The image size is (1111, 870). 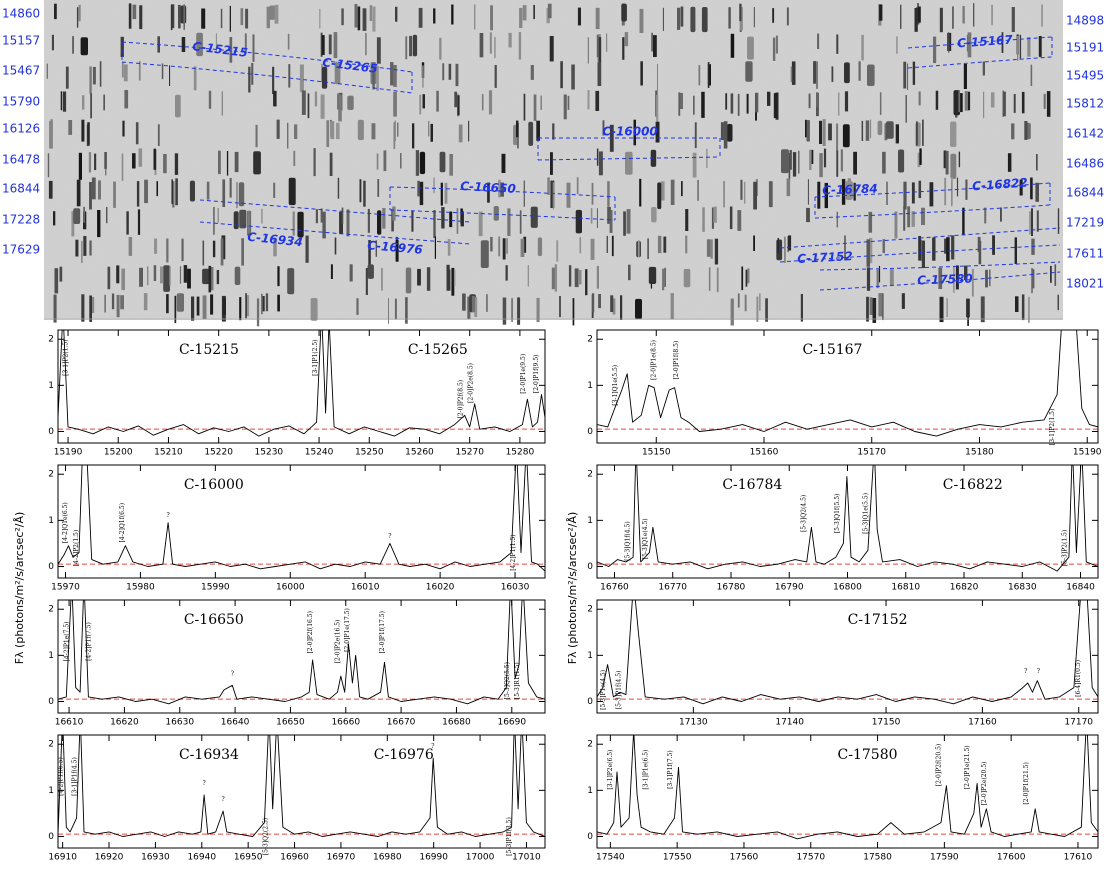 What do you see at coordinates (232, 673) in the screenshot?
I see `line-annotation: ?` at bounding box center [232, 673].